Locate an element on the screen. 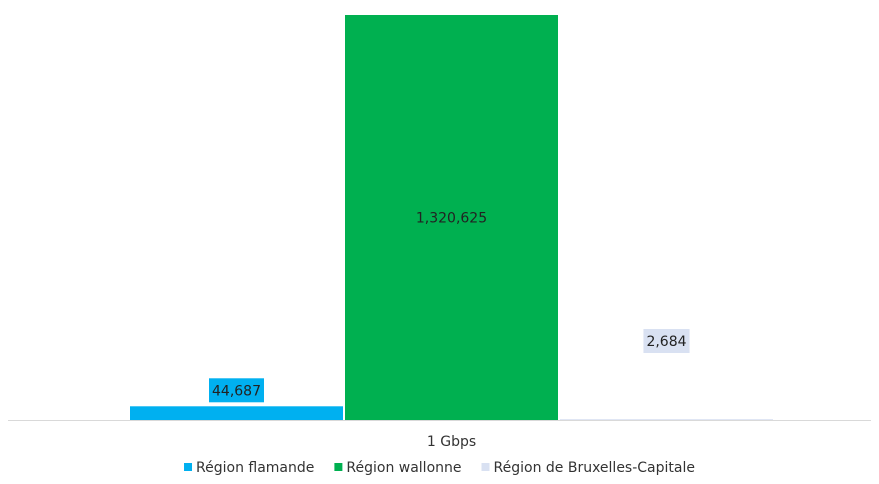 The height and width of the screenshot is (484, 879). legend-item-region-flamande: Région flamande is located at coordinates (249, 468).